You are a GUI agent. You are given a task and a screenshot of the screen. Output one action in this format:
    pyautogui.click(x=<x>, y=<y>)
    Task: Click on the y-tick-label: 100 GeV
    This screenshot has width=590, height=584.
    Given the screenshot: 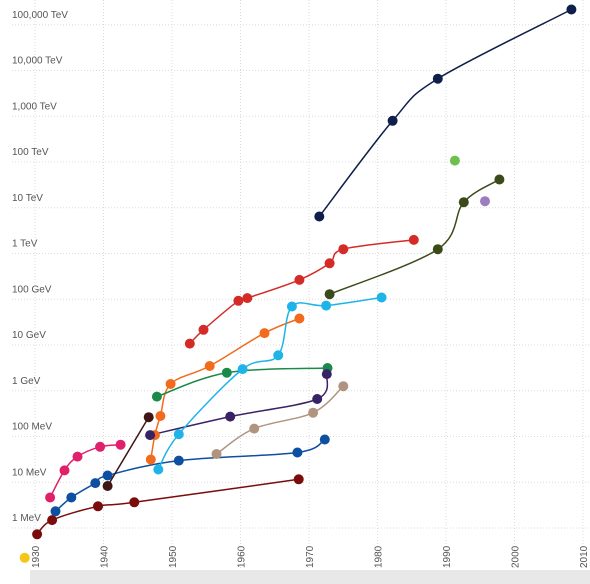 What is the action you would take?
    pyautogui.click(x=32, y=289)
    